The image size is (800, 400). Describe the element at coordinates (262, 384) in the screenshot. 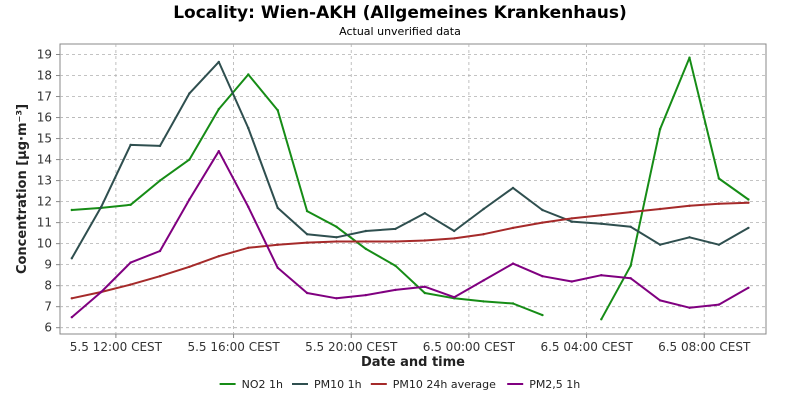

I see `legend-label: NO2 1h` at that location.